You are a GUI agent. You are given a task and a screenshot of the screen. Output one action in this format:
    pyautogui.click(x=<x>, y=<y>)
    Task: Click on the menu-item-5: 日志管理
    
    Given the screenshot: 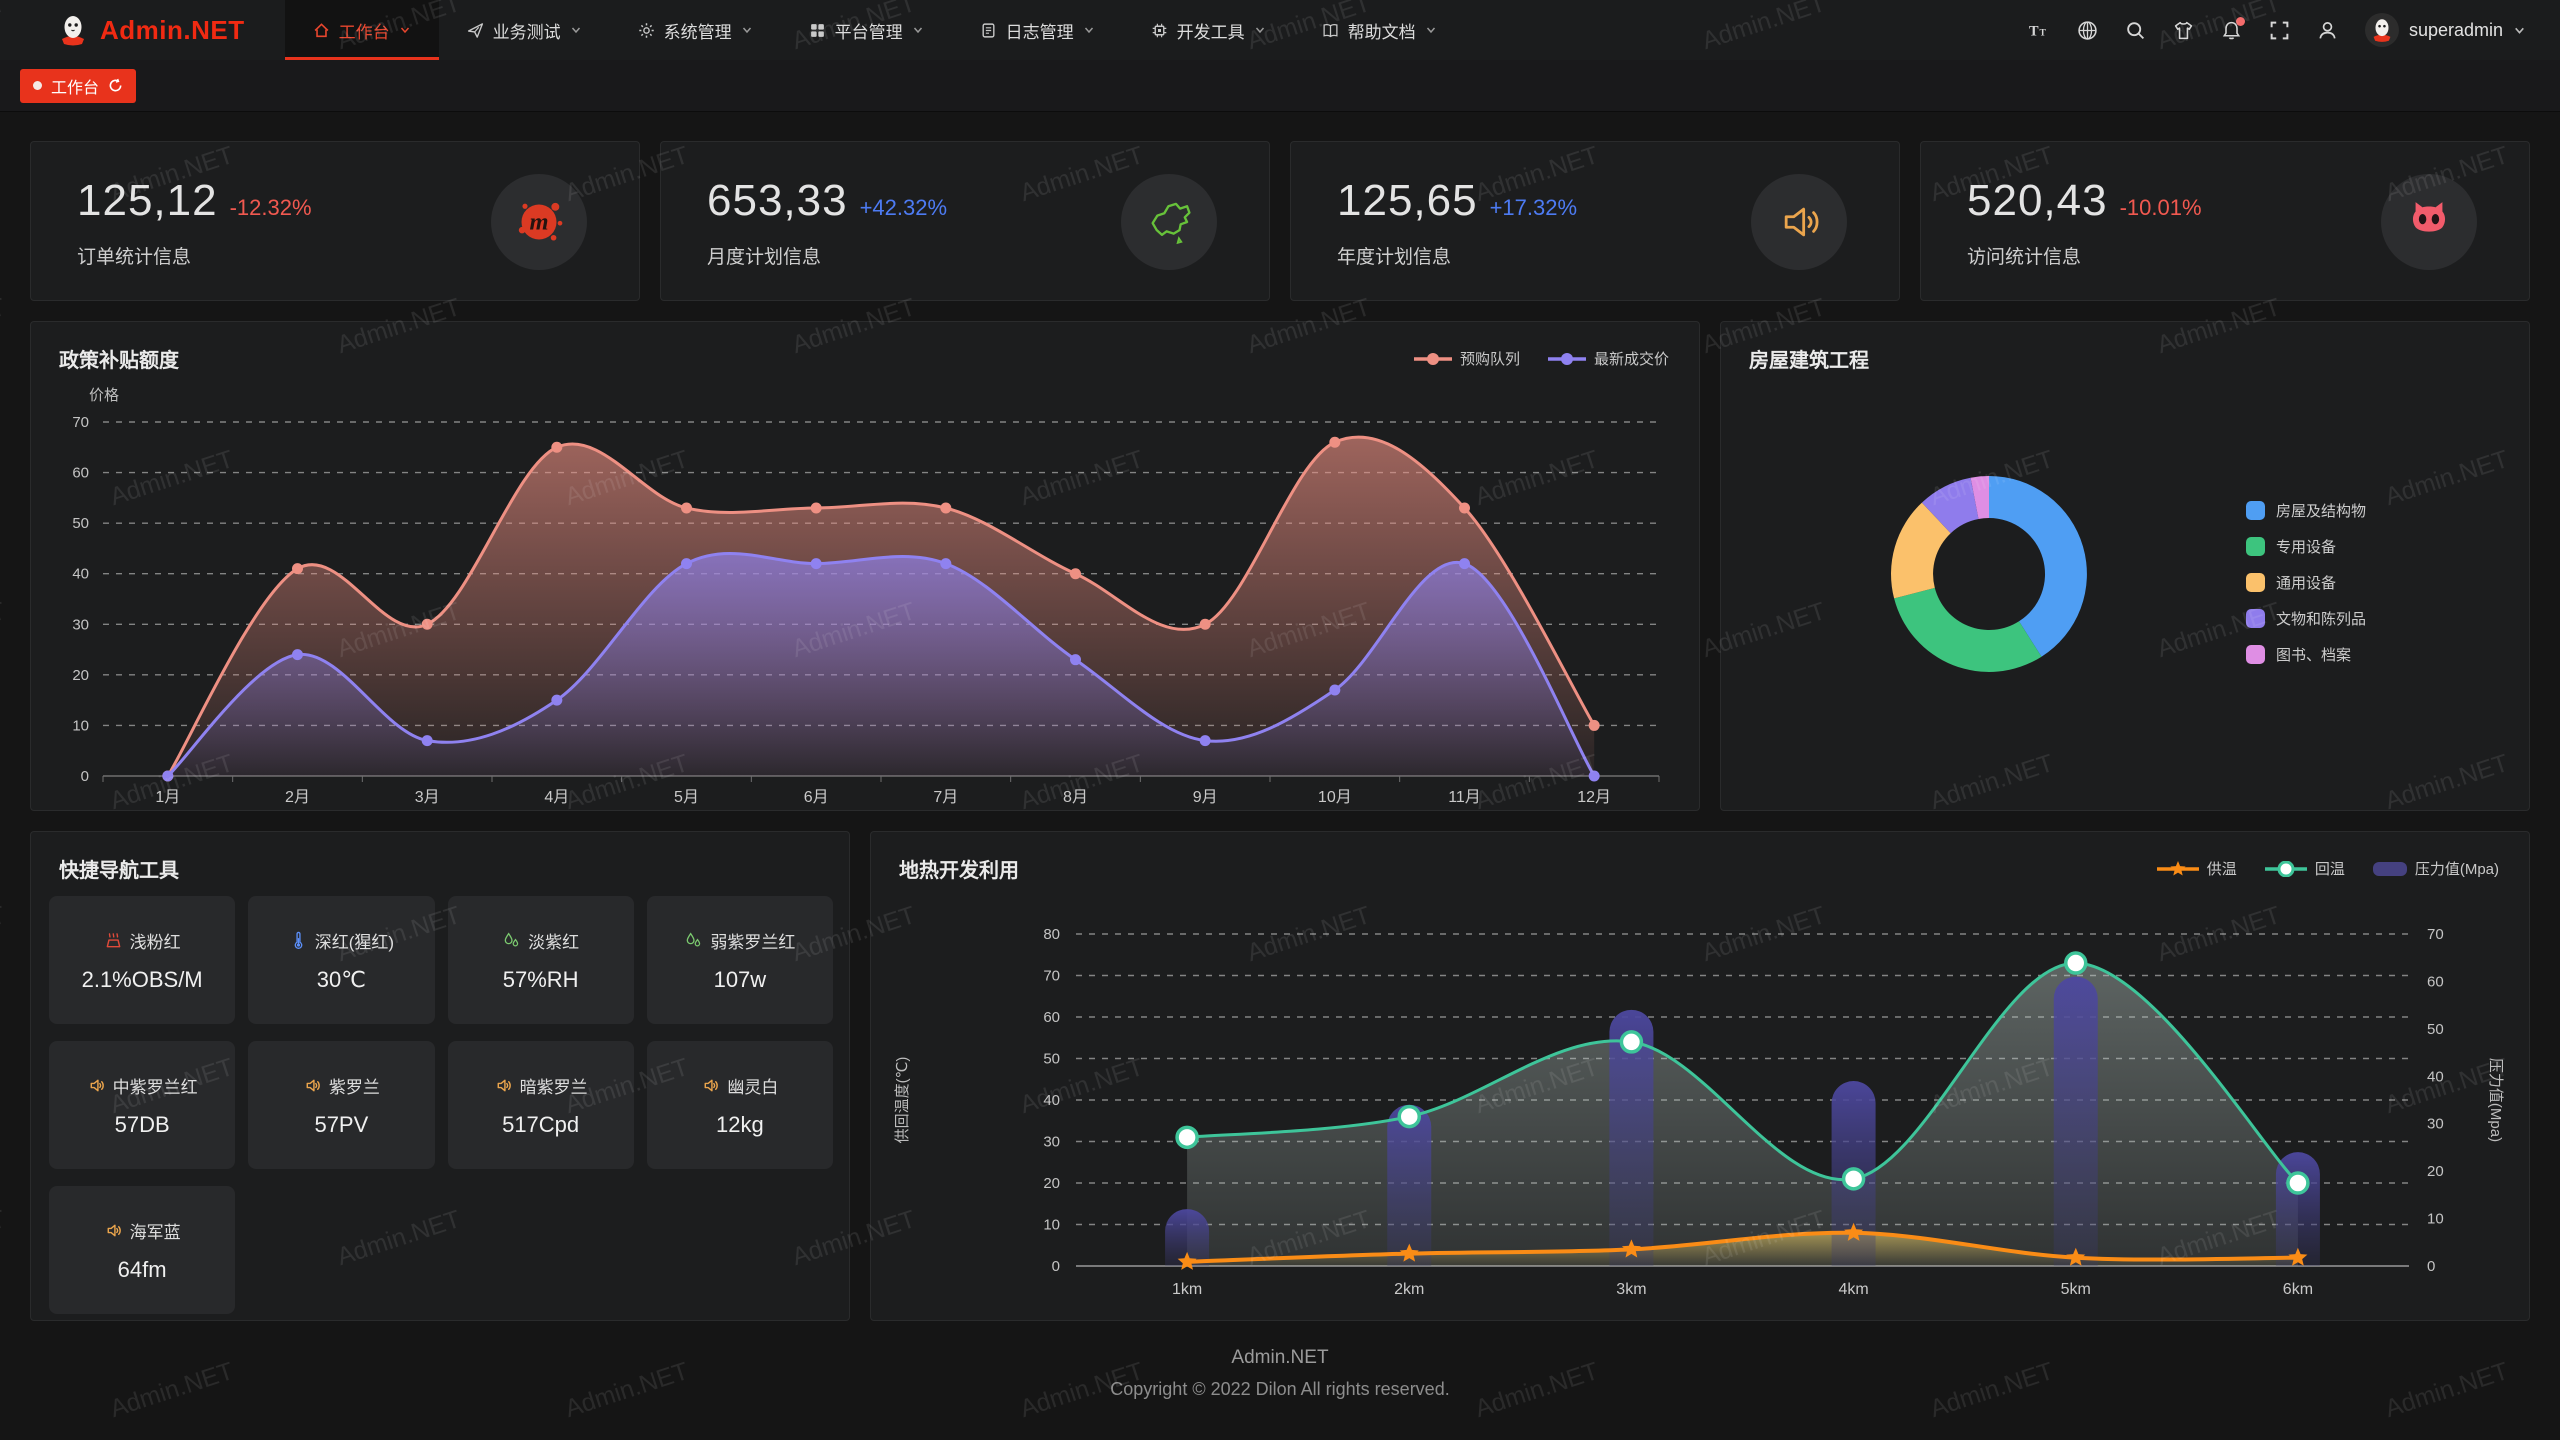 What is the action you would take?
    pyautogui.click(x=1037, y=30)
    